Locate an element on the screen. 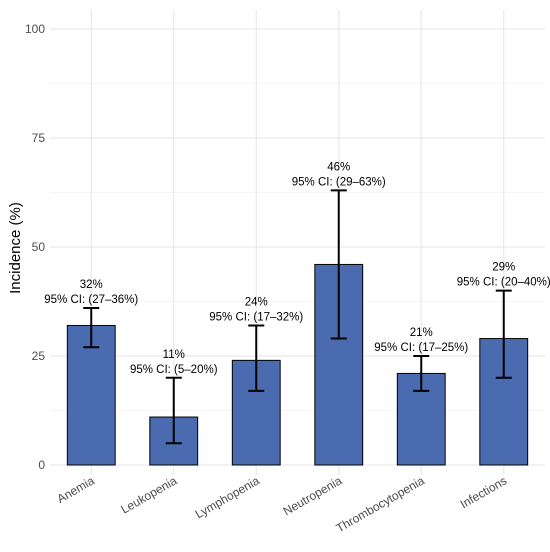 This screenshot has height=552, width=550. ci-label: 95% CI: (17–32%) is located at coordinates (256, 317).